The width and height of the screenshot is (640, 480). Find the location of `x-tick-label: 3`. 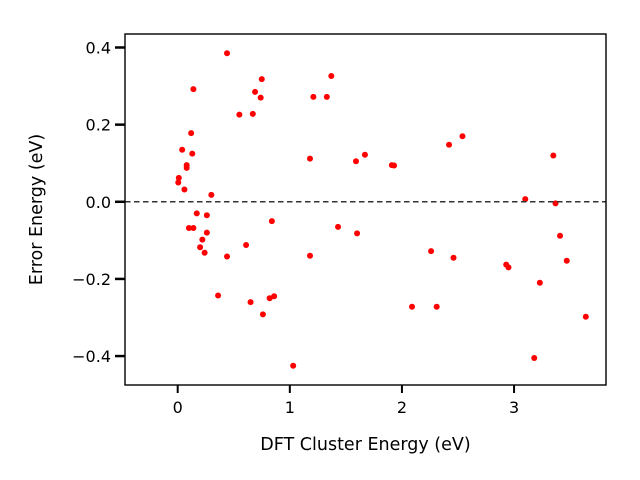

x-tick-label: 3 is located at coordinates (514, 407).